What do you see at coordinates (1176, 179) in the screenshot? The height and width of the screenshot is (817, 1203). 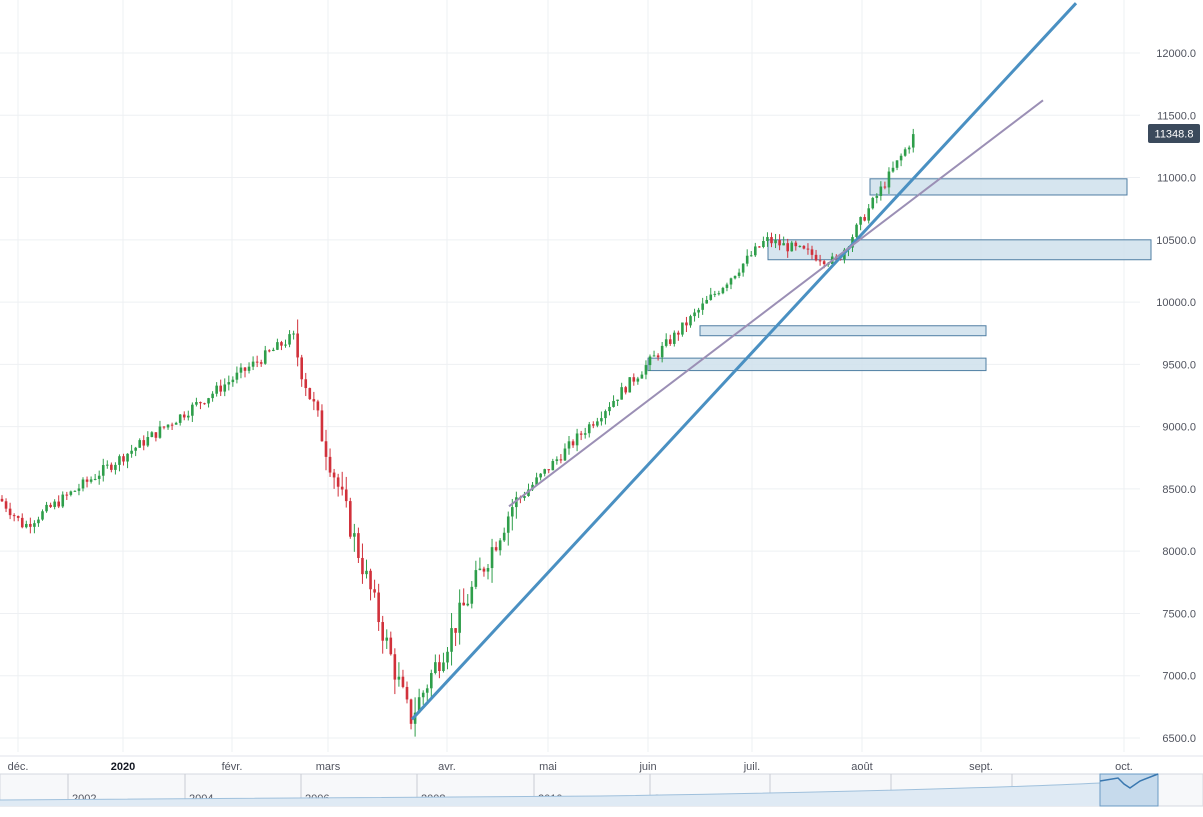 I see `price-tick-label: 11000.0` at bounding box center [1176, 179].